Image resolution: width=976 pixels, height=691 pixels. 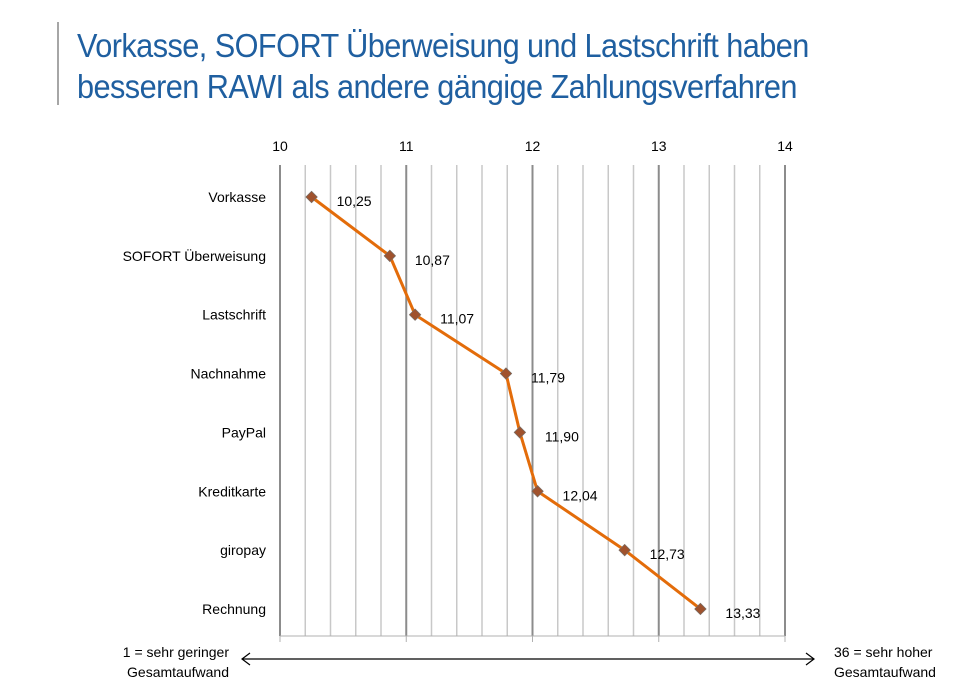 What do you see at coordinates (885, 672) in the screenshot?
I see `scale-right-label: Gesamtaufwand` at bounding box center [885, 672].